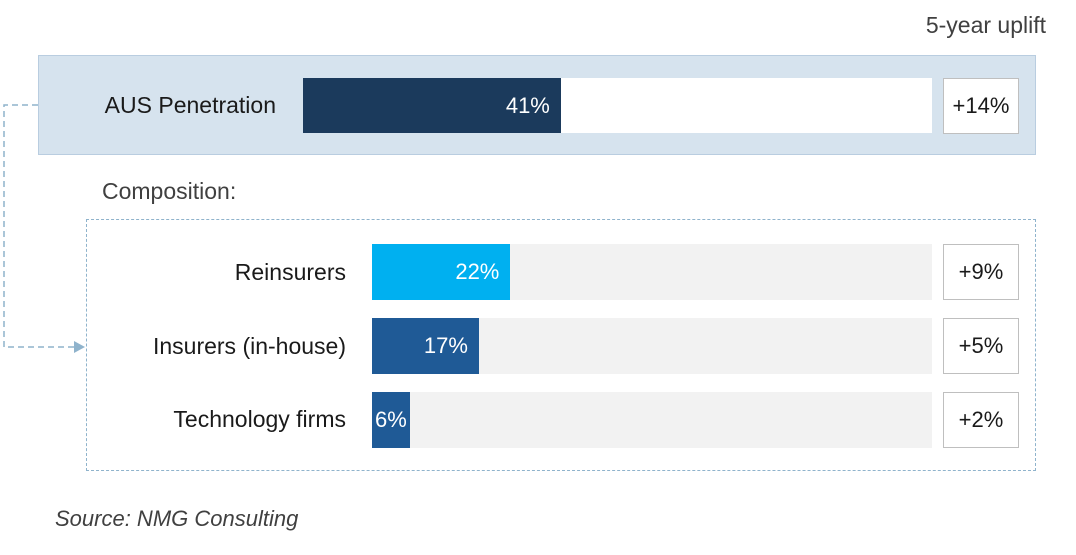 This screenshot has width=1076, height=555. I want to click on technology-firms-uplift: +2%, so click(981, 419).